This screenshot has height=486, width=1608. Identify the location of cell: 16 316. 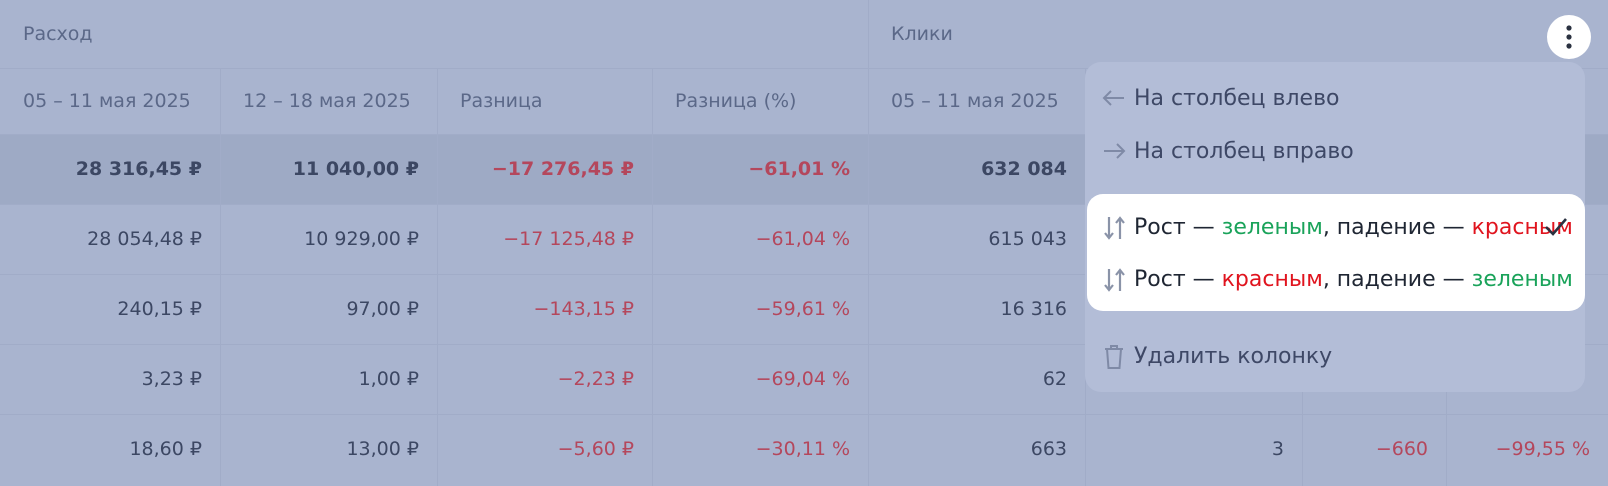
(1033, 309).